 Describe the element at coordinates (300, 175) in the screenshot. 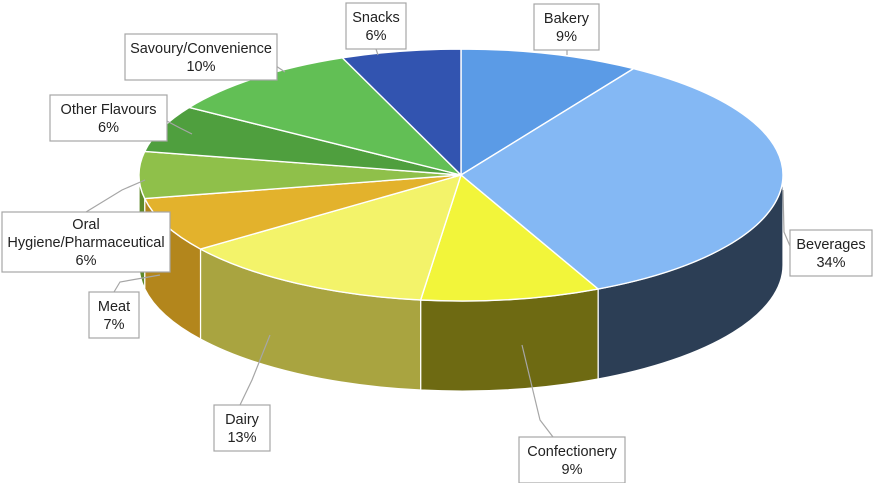

I see `pie-slice-oral-hygiene-pharmaceutical` at that location.